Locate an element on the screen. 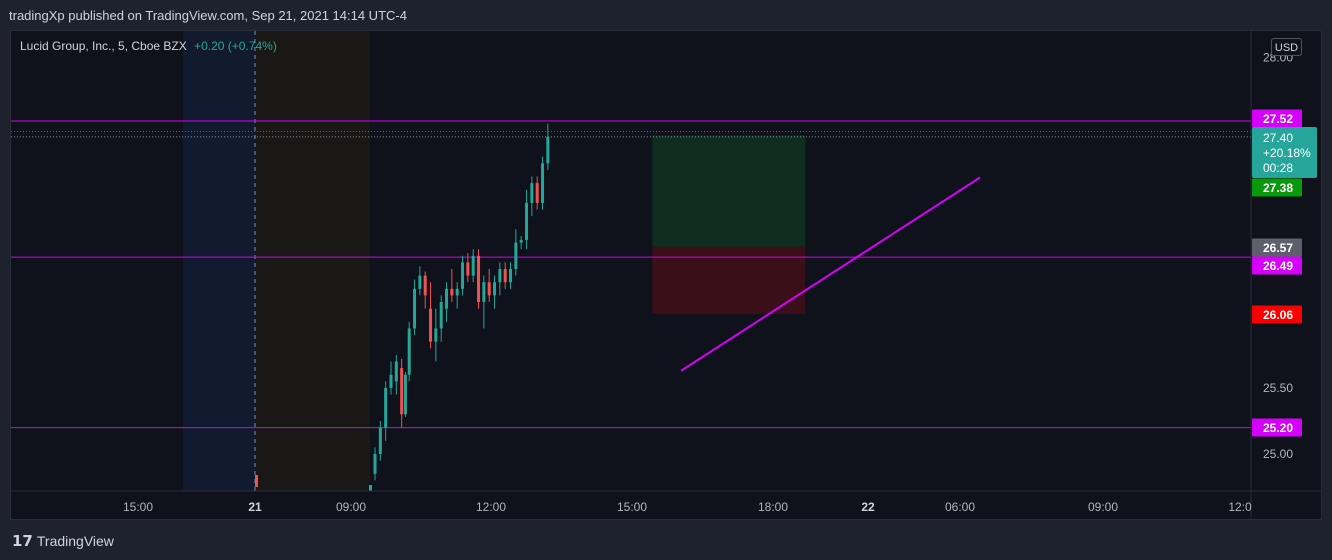  price-badge-label: 27.38 is located at coordinates (1278, 188).